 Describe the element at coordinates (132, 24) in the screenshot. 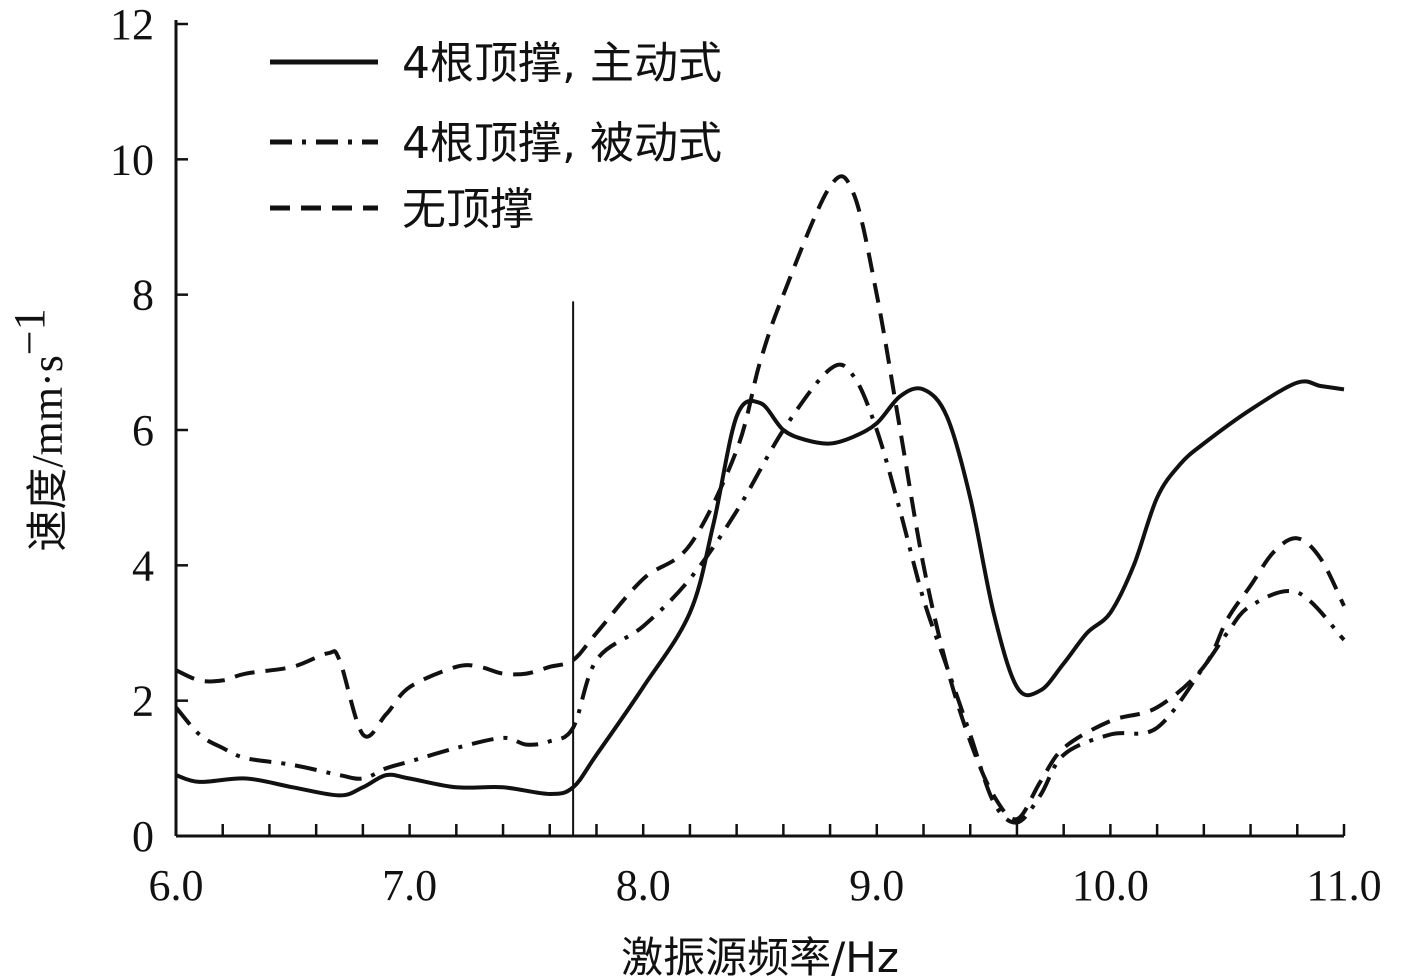

I see `y-tick-label: 12` at that location.